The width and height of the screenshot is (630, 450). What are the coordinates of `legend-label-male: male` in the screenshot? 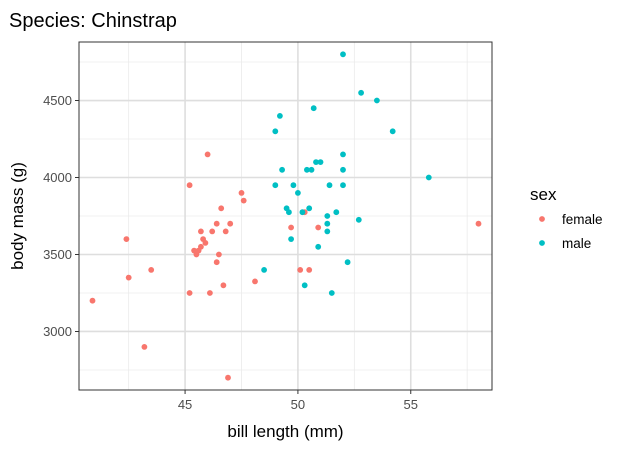 It's located at (576, 243).